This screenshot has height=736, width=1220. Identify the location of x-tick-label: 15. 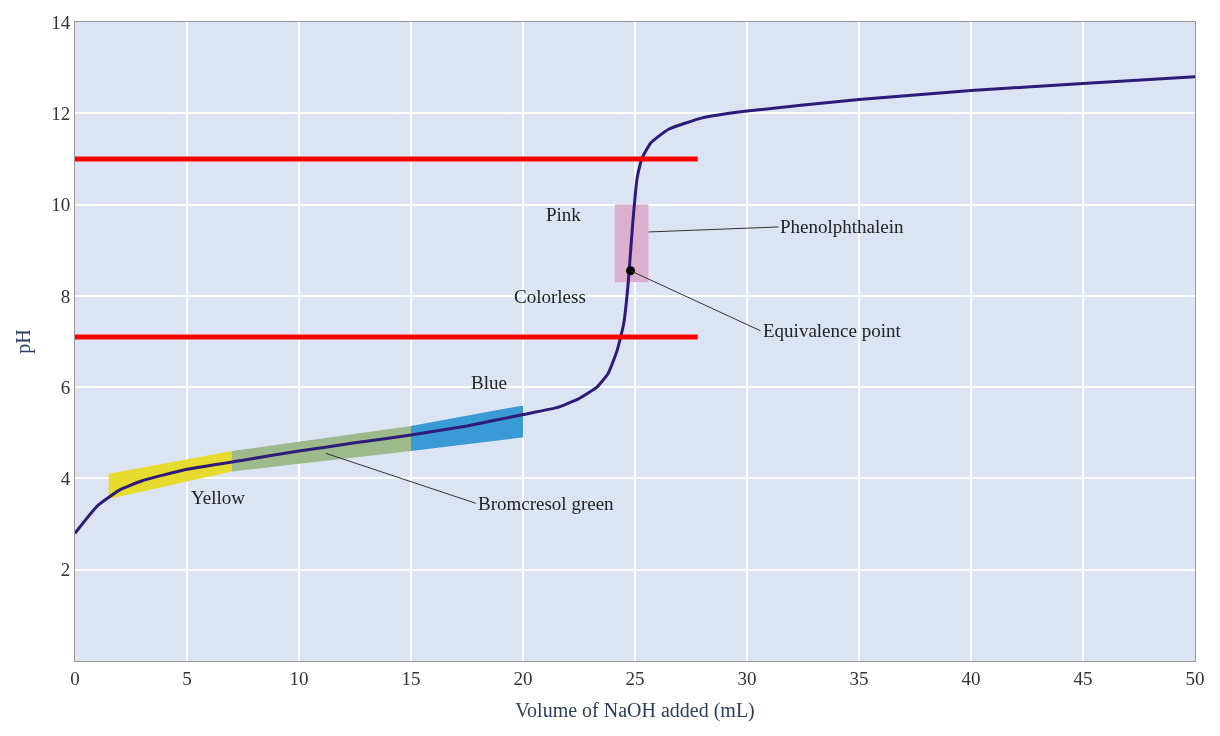
(411, 678).